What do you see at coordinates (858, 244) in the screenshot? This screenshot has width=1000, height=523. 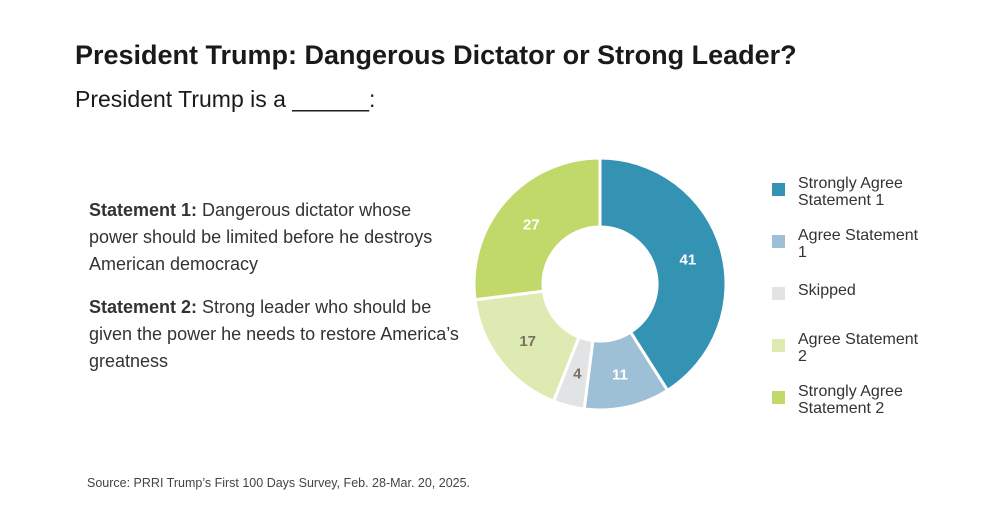 I see `legend-label: Agree Statement 1` at bounding box center [858, 244].